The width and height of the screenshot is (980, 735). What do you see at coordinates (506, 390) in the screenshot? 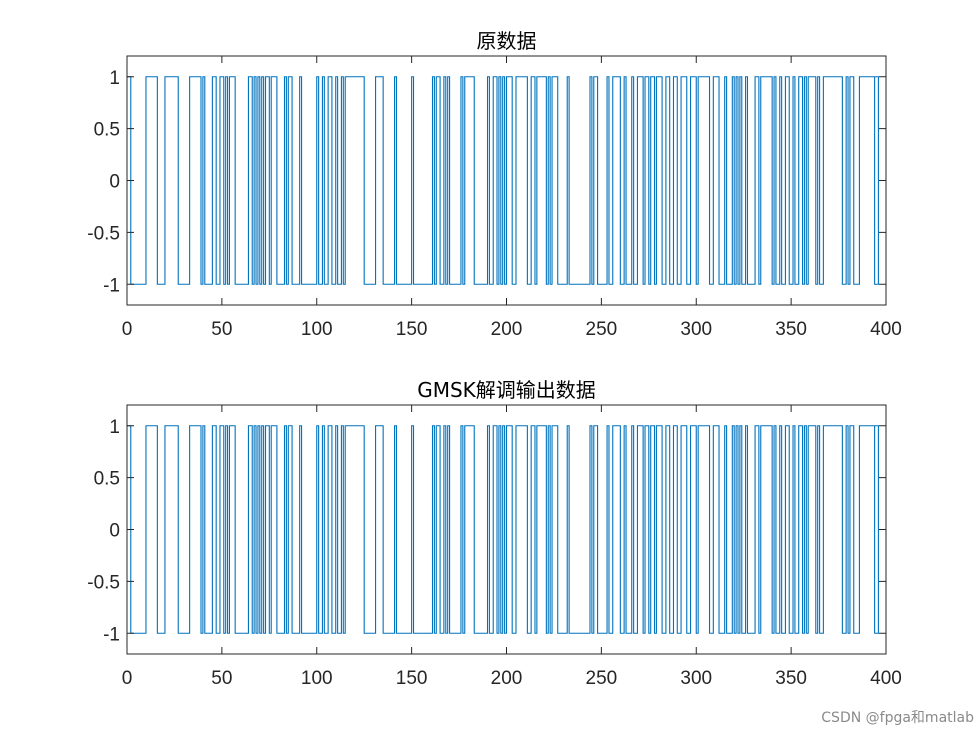
I see `chart-title: GMSK解调输出数据` at bounding box center [506, 390].